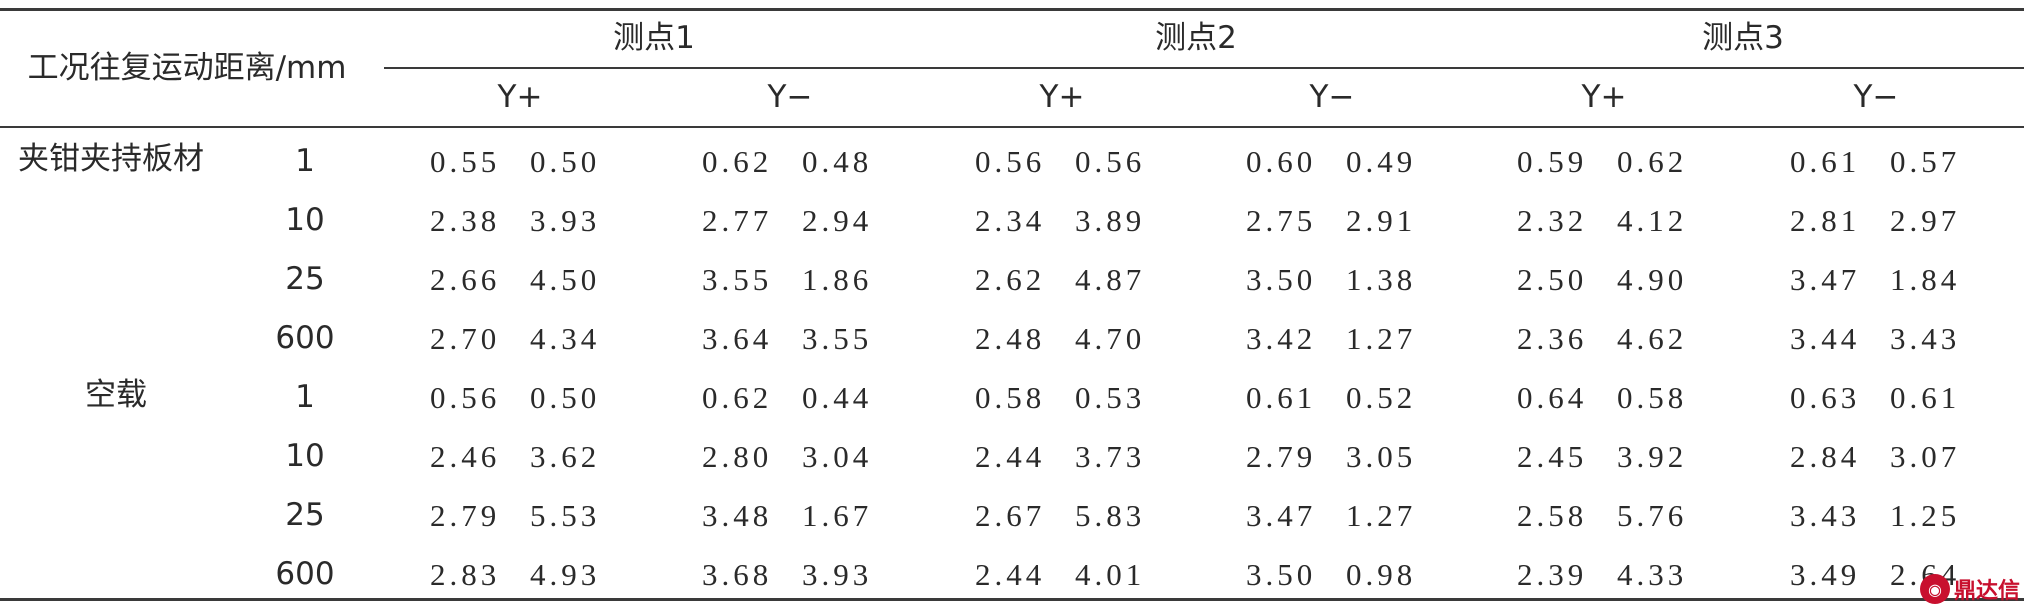 The height and width of the screenshot is (609, 2024). What do you see at coordinates (1060, 397) in the screenshot?
I see `value-pair-cell: 0.58 0.53` at bounding box center [1060, 397].